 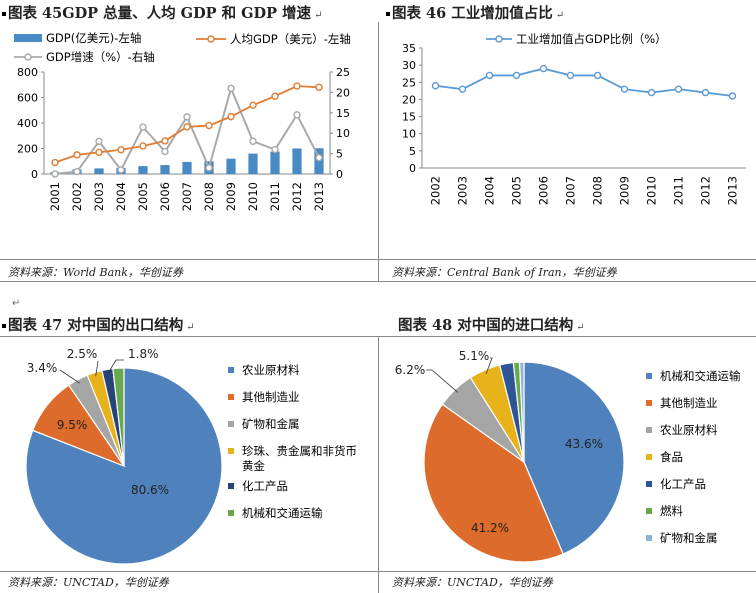 What do you see at coordinates (27, 72) in the screenshot?
I see `y-left-tick-label: 800` at bounding box center [27, 72].